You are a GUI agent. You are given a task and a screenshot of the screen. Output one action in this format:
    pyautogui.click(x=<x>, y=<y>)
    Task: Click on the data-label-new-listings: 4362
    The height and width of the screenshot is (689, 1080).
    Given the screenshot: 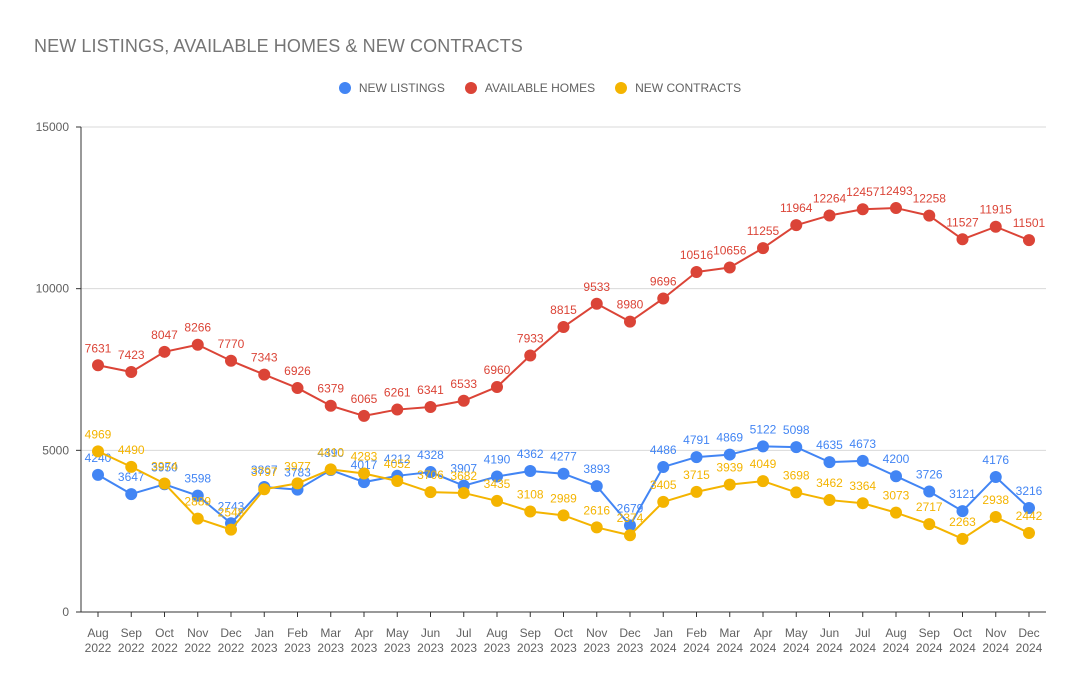 What is the action you would take?
    pyautogui.click(x=530, y=454)
    